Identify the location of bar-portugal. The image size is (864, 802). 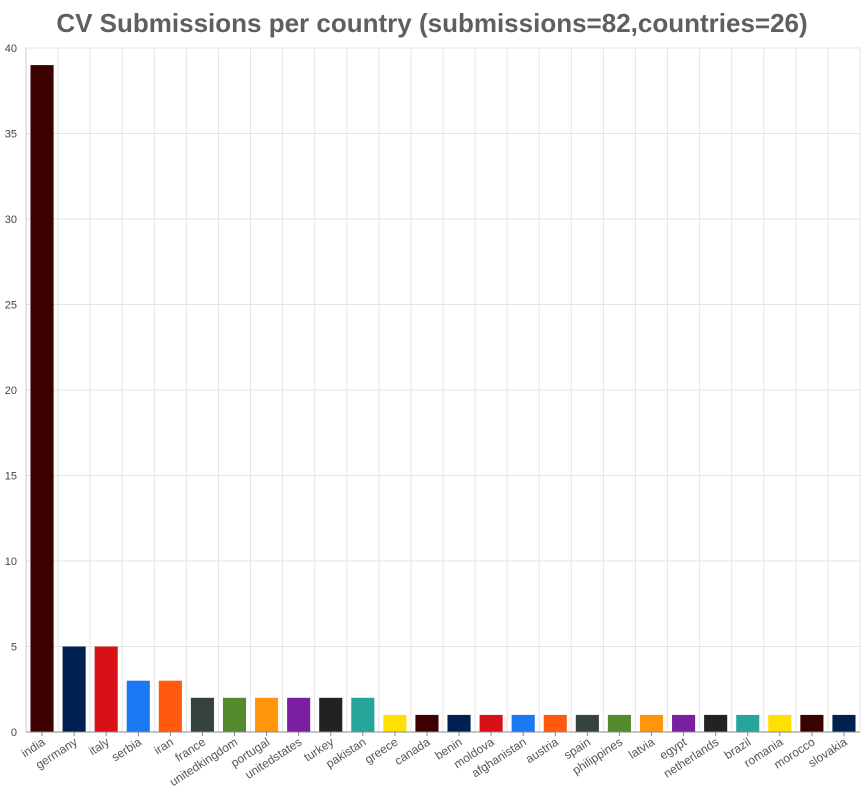
(267, 714).